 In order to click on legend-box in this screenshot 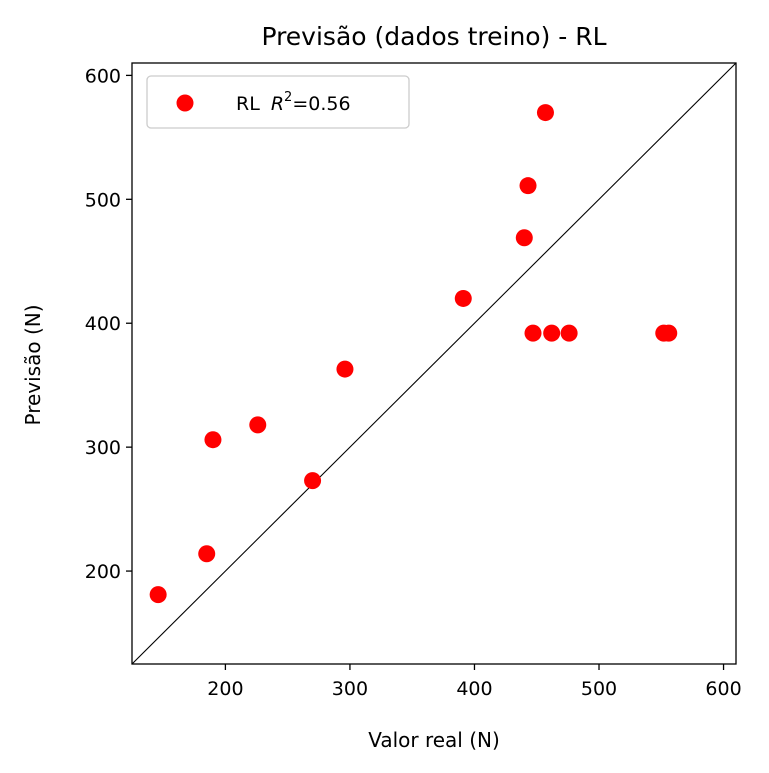, I will do `click(278, 102)`.